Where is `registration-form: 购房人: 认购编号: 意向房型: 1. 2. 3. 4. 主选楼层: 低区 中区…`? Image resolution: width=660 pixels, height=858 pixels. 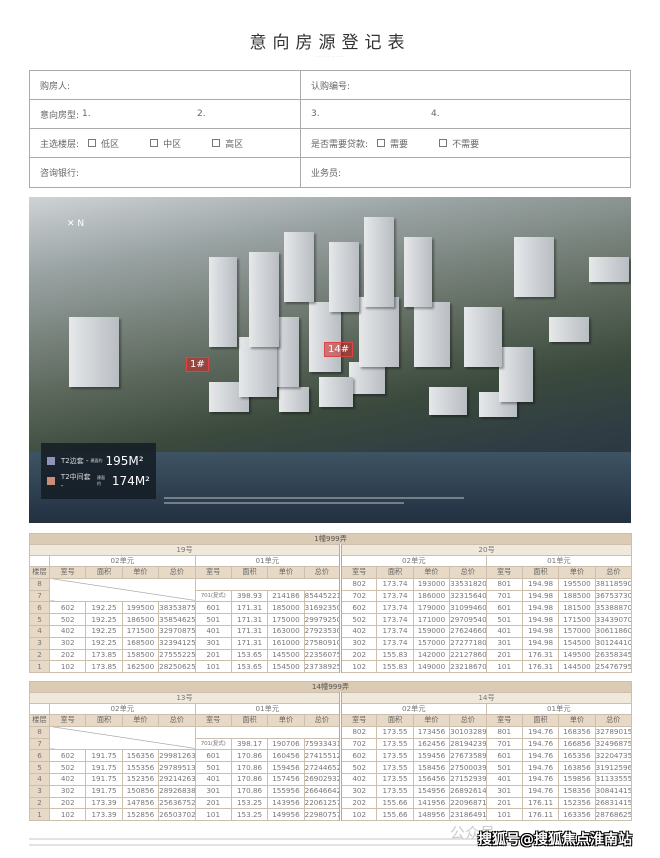 registration-form: 购房人: 认购编号: 意向房型: 1. 2. 3. 4. 主选楼层: 低区 中区… is located at coordinates (330, 129).